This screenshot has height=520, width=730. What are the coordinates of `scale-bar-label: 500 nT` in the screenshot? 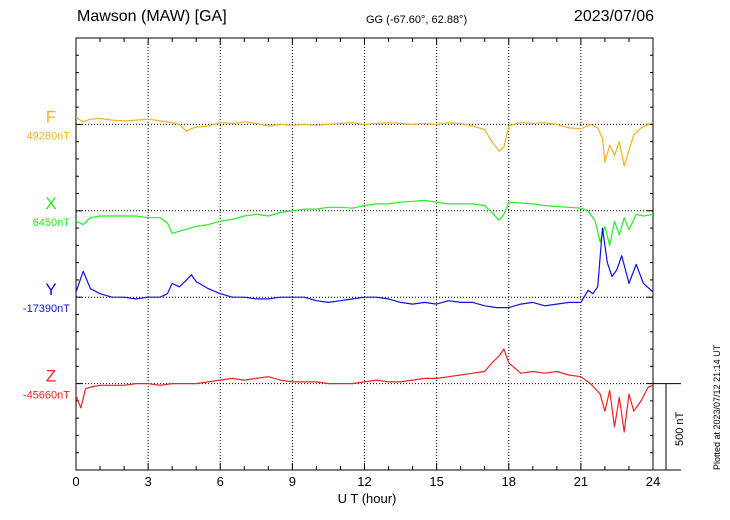 It's located at (680, 428).